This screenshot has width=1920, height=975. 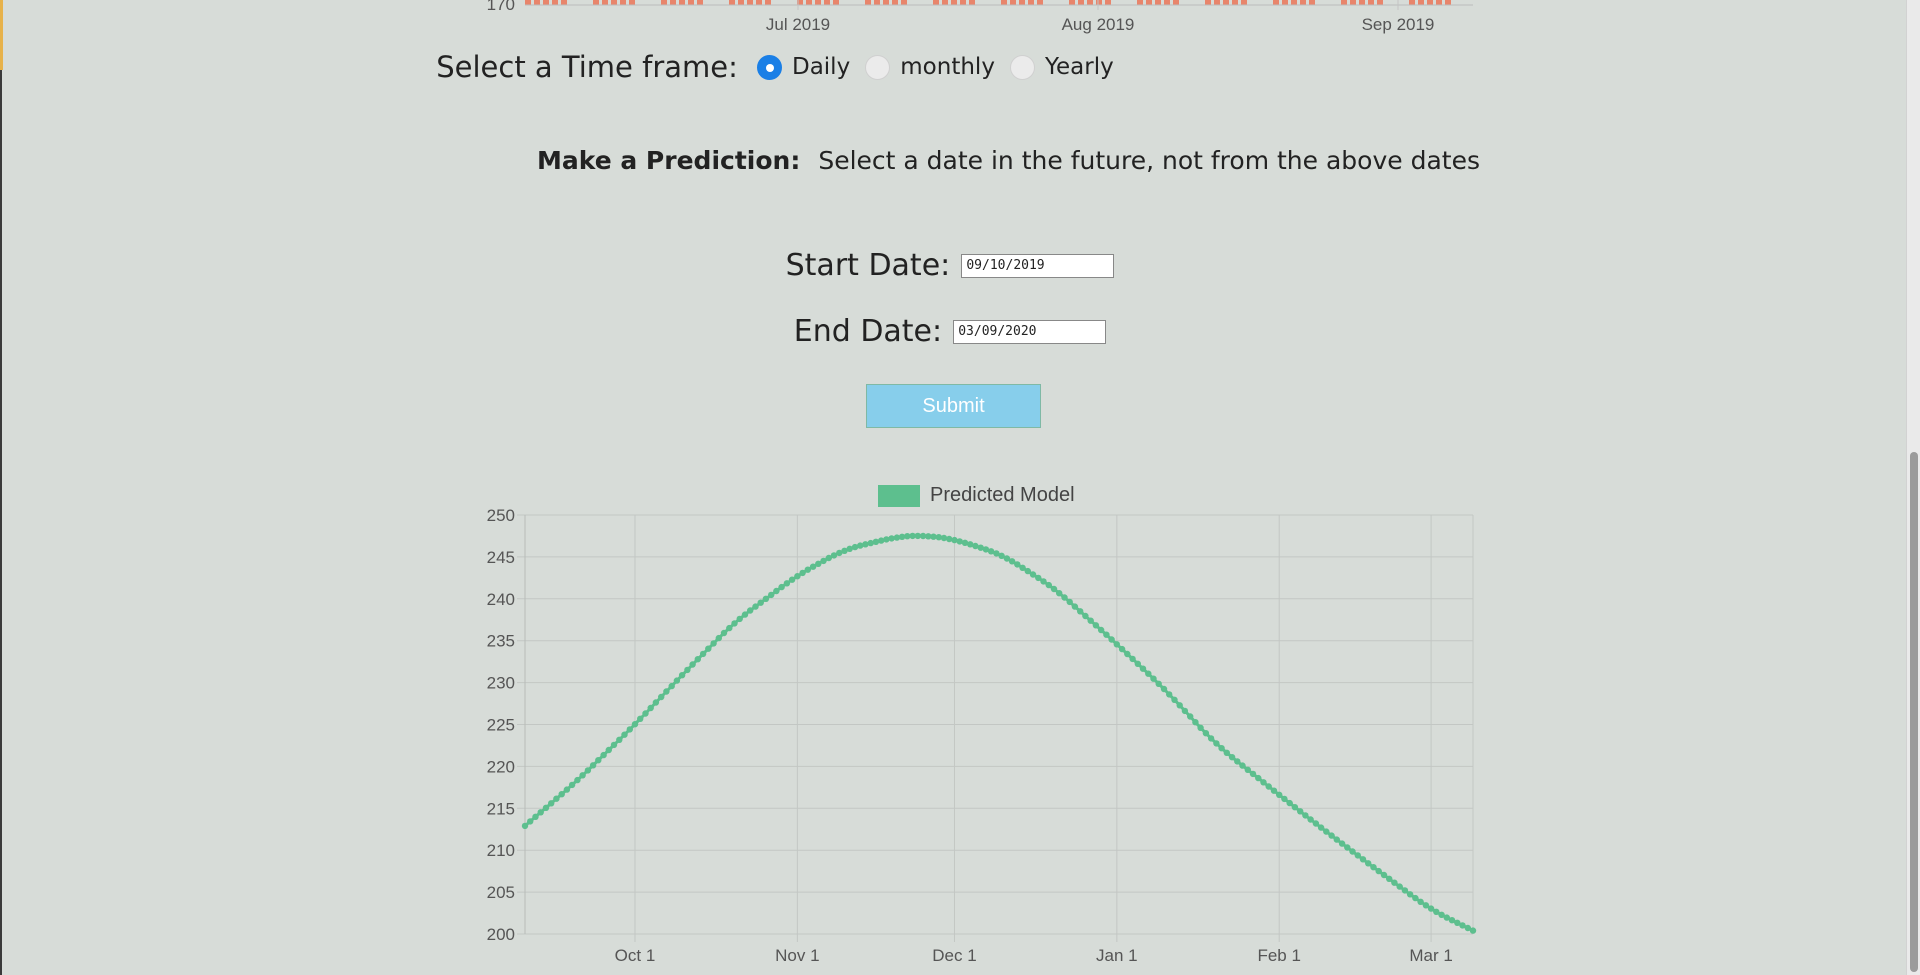 What do you see at coordinates (1030, 331) in the screenshot?
I see `end-date-input: 03/09/2020` at bounding box center [1030, 331].